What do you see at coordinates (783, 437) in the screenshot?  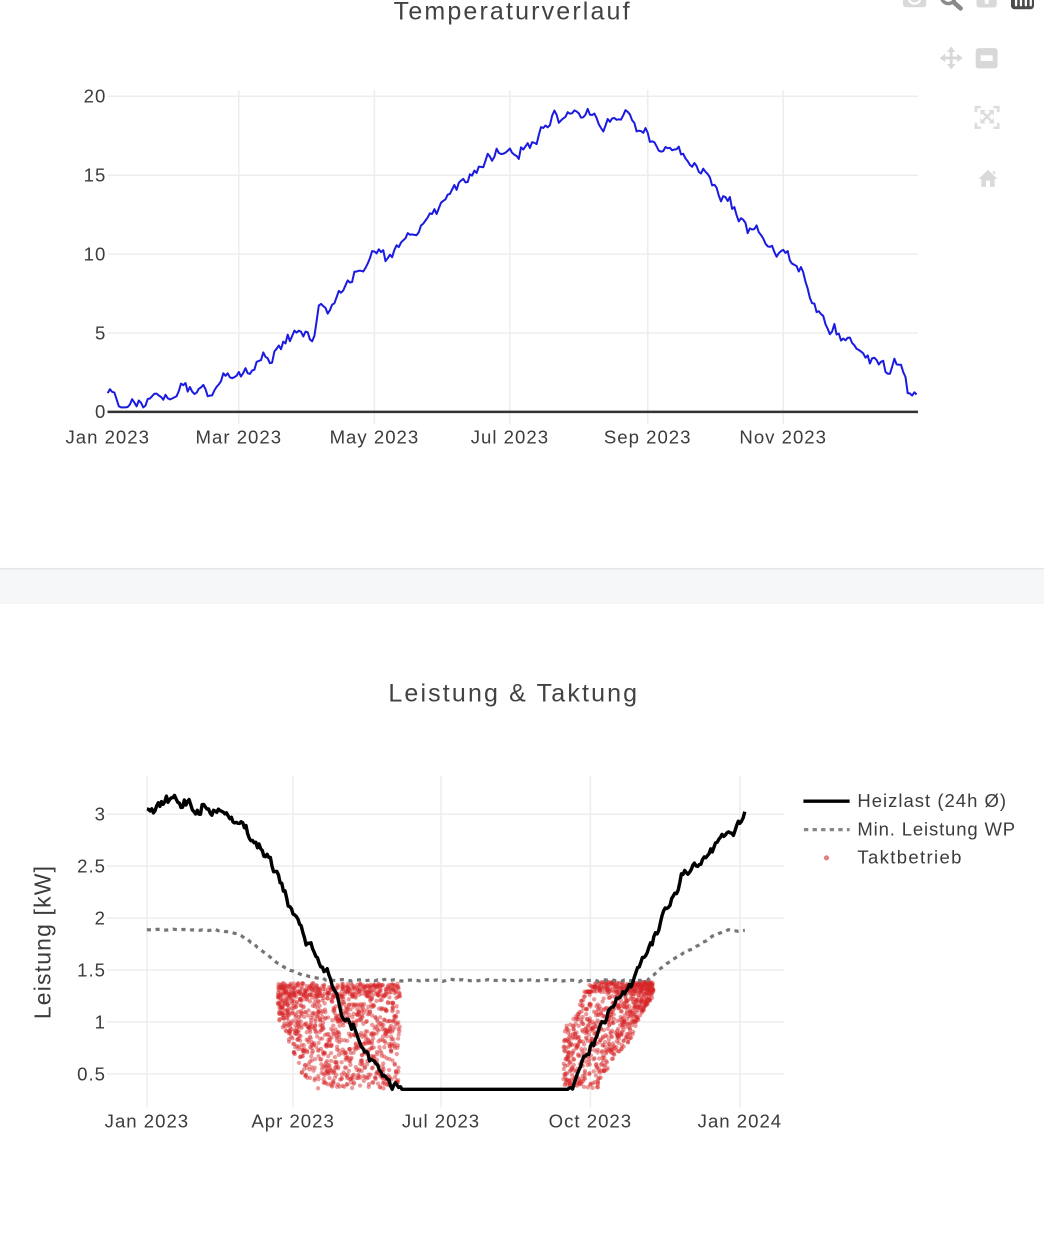 I see `svg-text: Nov 2023` at bounding box center [783, 437].